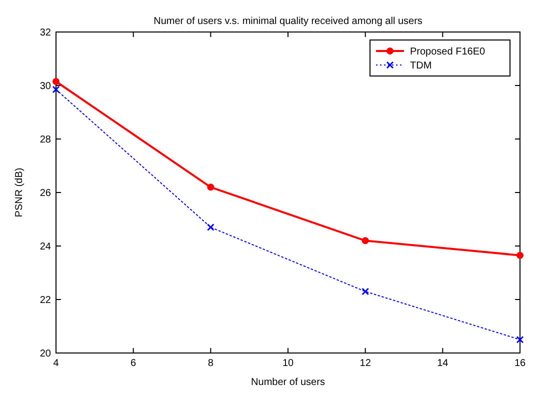 The image size is (549, 404). What do you see at coordinates (133, 363) in the screenshot?
I see `x-tick-label: 6` at bounding box center [133, 363].